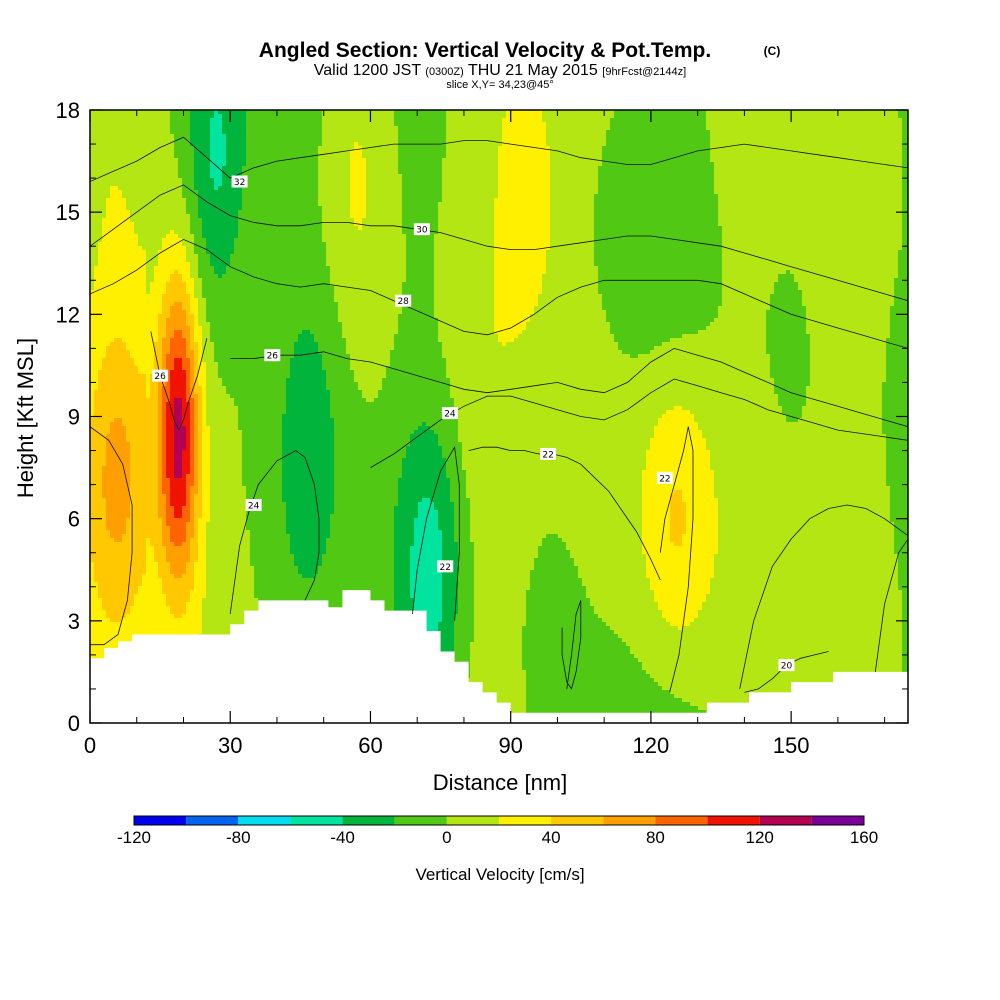 This screenshot has height=1000, width=1000. Describe the element at coordinates (772, 51) in the screenshot. I see `chart-title-suffix: (C)` at that location.